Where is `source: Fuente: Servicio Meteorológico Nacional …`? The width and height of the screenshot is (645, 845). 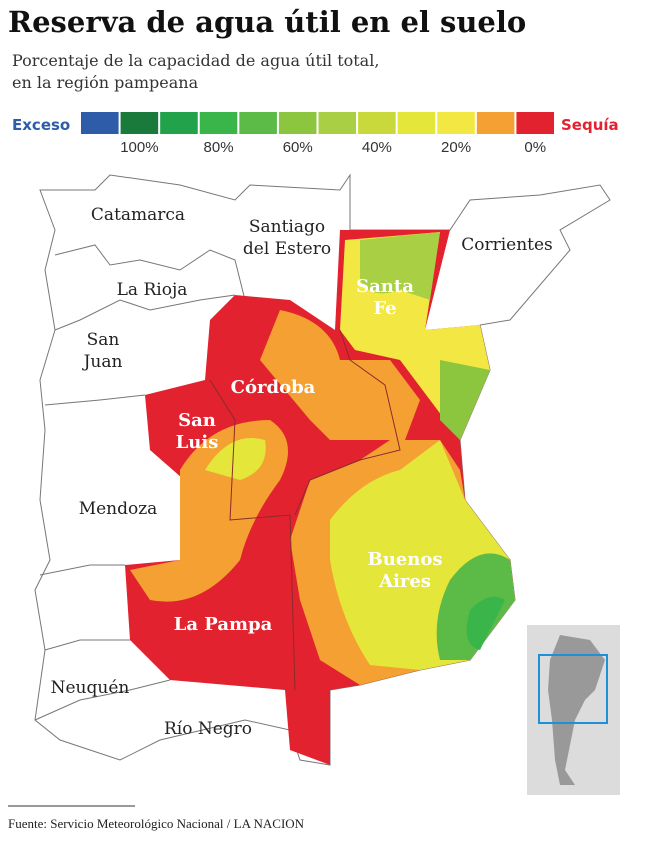 source: Fuente: Servicio Meteorológico Nacional … is located at coordinates (156, 823).